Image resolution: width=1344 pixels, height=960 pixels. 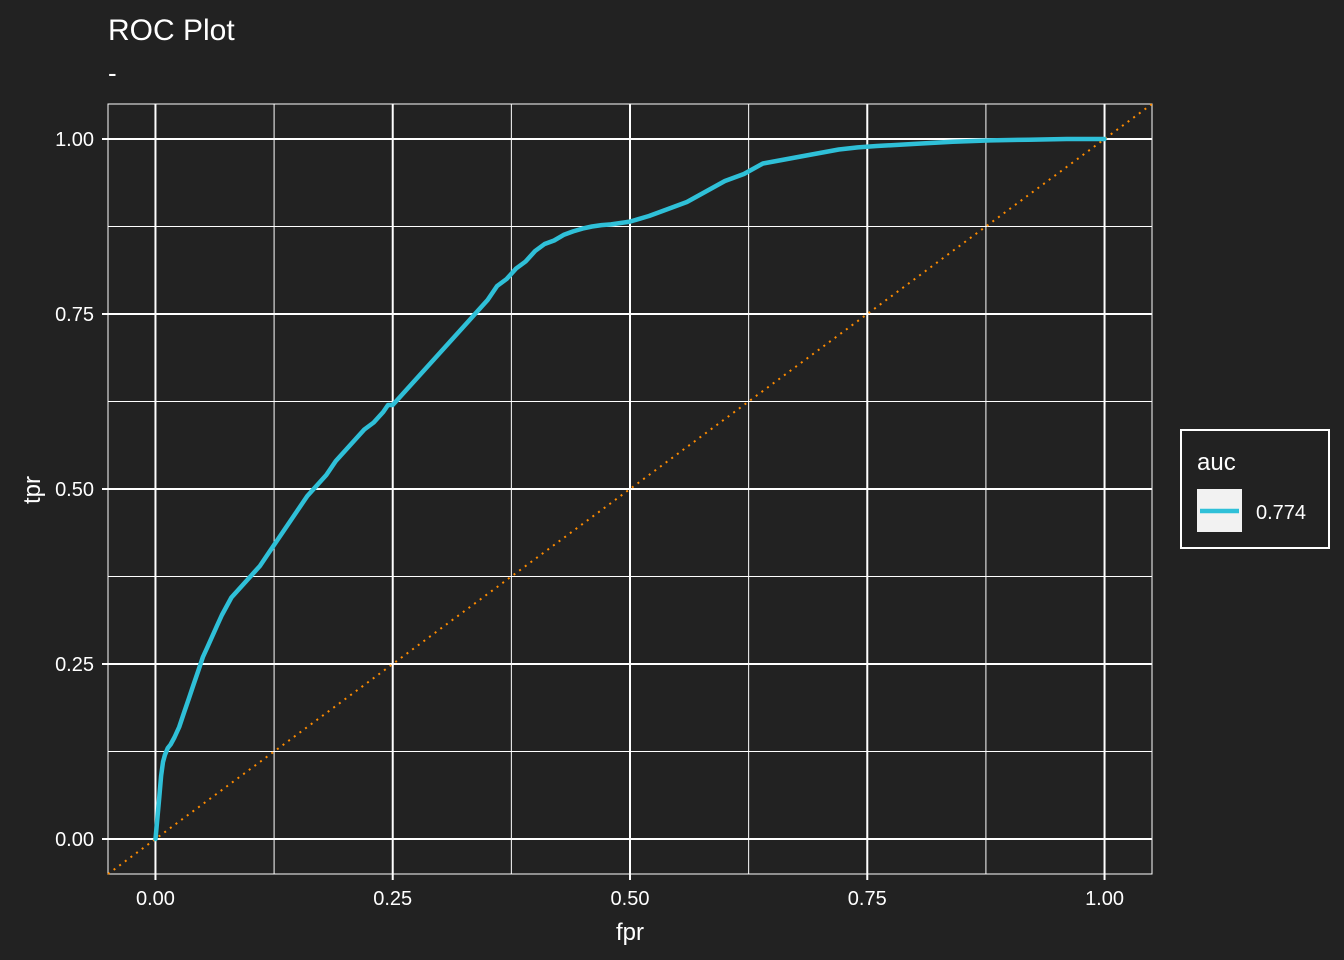 What do you see at coordinates (155, 899) in the screenshot?
I see `x-tick-label-0: 0.00` at bounding box center [155, 899].